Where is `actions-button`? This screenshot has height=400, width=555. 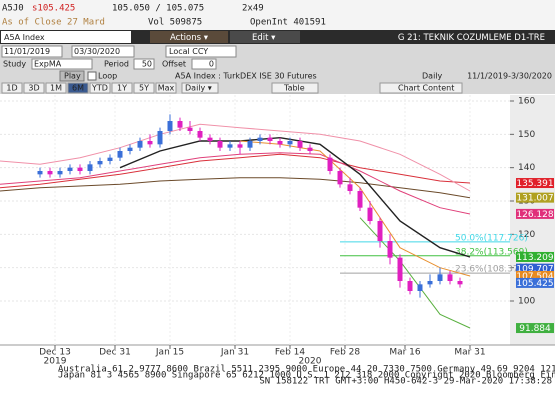
actions-button is located at coordinates (189, 37).